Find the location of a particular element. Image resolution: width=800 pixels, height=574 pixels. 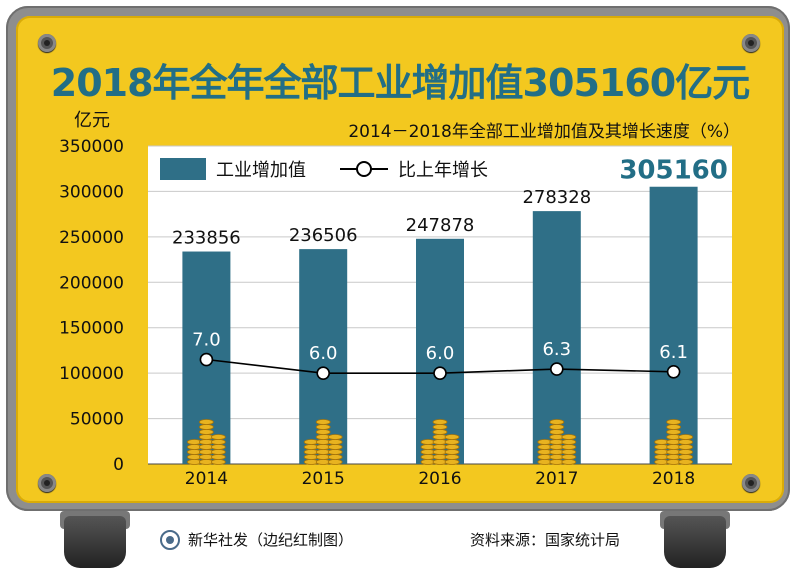

y-tick-label: 100000 is located at coordinates (91, 374).